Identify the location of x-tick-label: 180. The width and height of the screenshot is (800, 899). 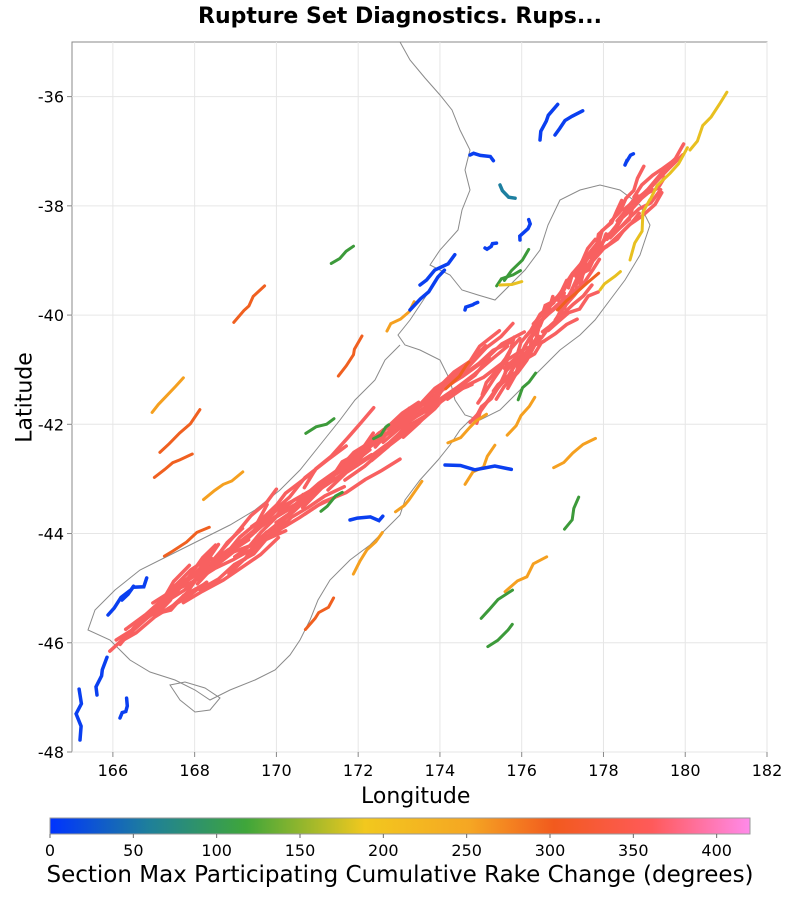
(685, 770).